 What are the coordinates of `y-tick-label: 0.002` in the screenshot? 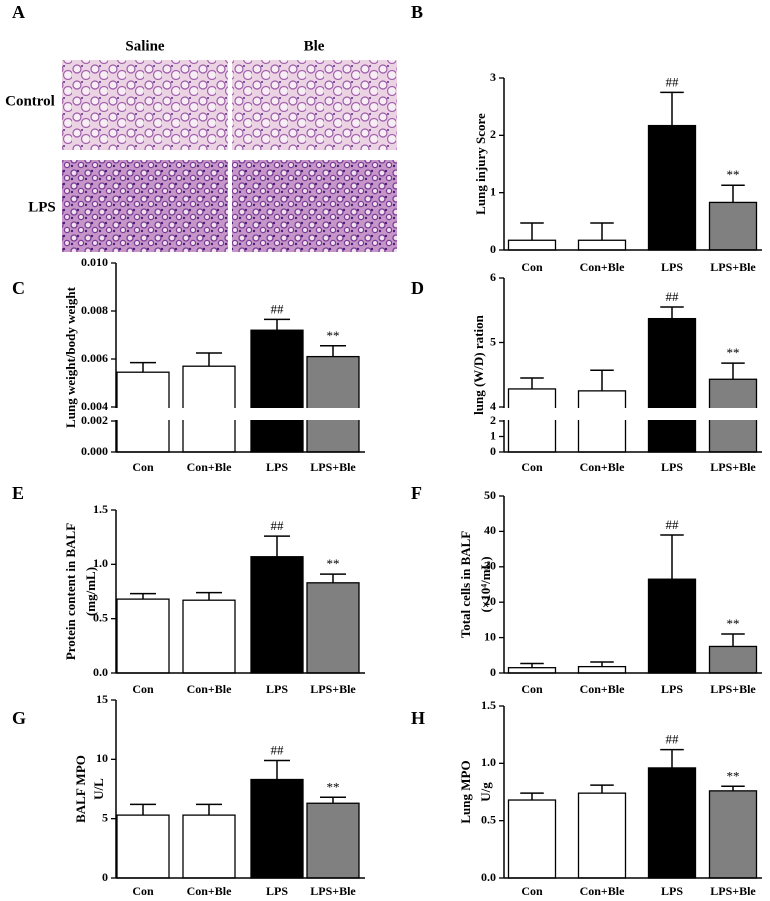 It's located at (94, 420).